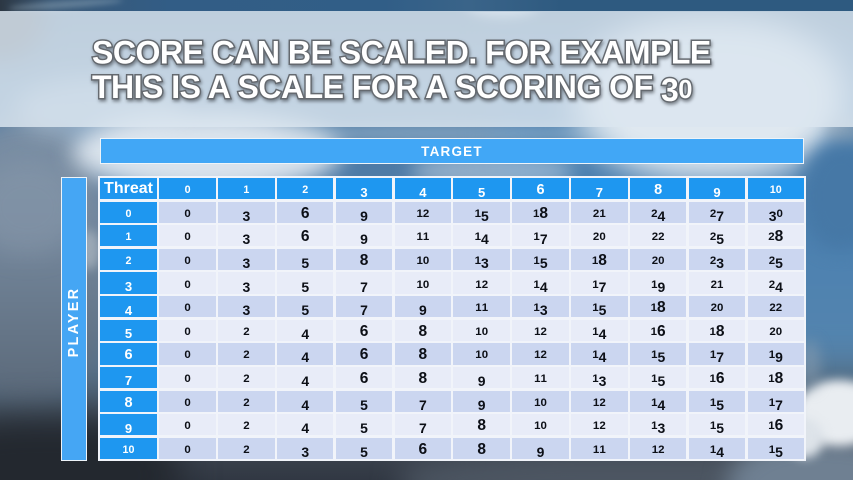 Image resolution: width=853 pixels, height=480 pixels. Describe the element at coordinates (392, 88) in the screenshot. I see `svg-text:THIS IS A SCALE FOR A SCORING: THIS IS A SCALE FOR A SCORING OF 30` at that location.